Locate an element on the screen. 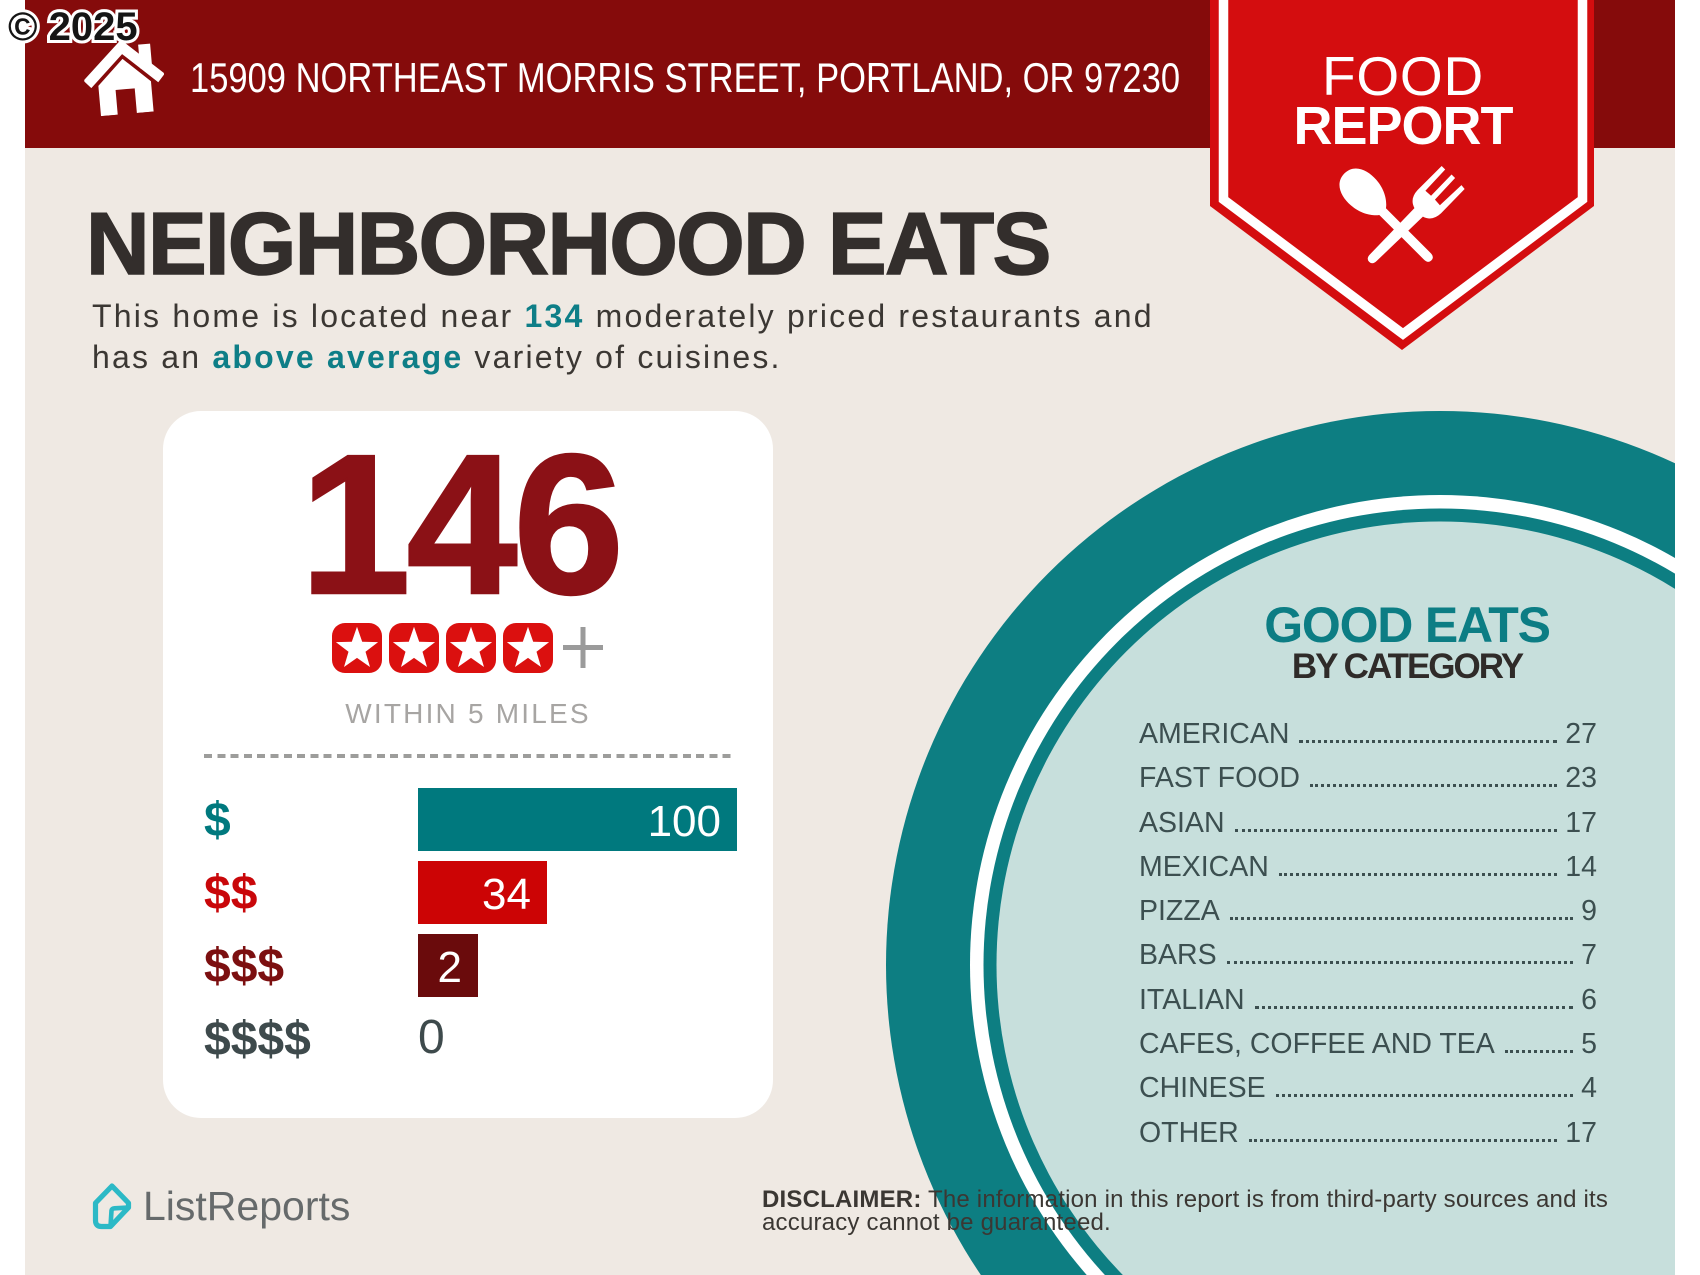 Image resolution: width=1700 pixels, height=1275 pixels. svg-text: © 2025 is located at coordinates (73, 27).